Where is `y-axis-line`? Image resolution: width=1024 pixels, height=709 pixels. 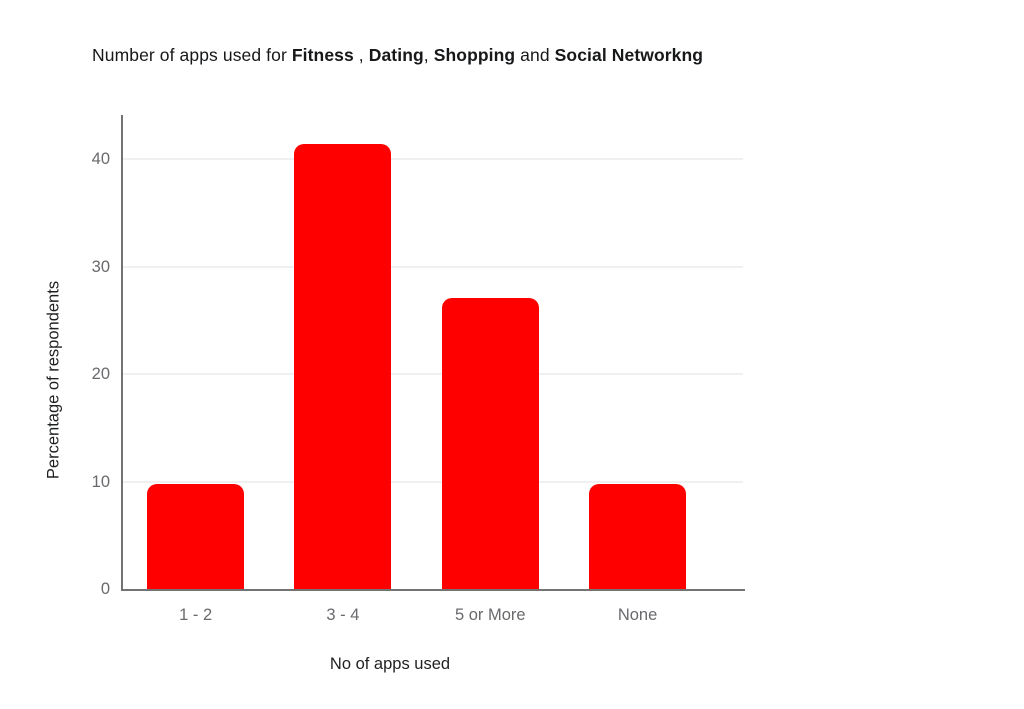
y-axis-line is located at coordinates (122, 353).